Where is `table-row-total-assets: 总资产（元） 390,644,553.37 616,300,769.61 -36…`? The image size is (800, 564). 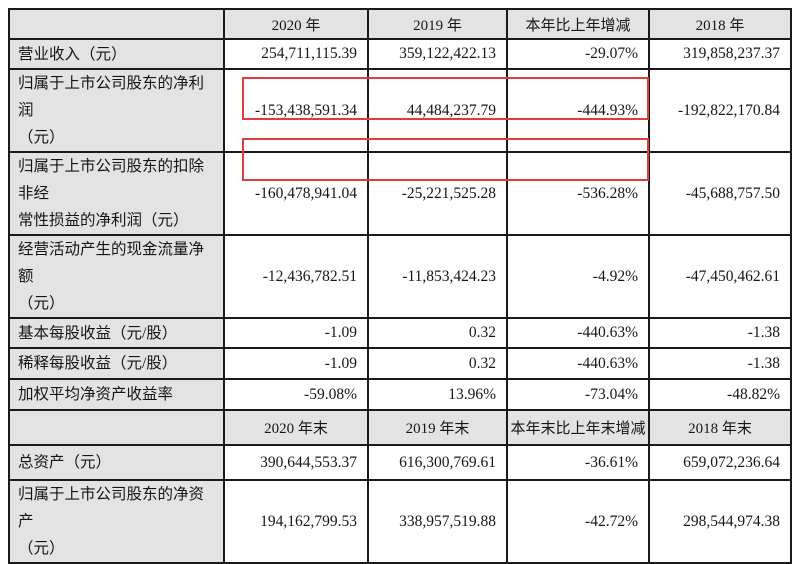
table-row-total-assets: 总资产（元） 390,644,553.37 616,300,769.61 -36… is located at coordinates (400, 462).